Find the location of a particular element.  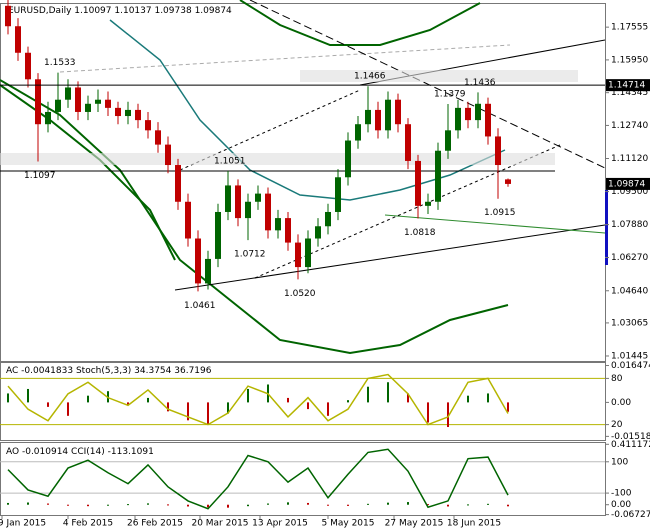

annotation: 1.0520 is located at coordinates (300, 294).